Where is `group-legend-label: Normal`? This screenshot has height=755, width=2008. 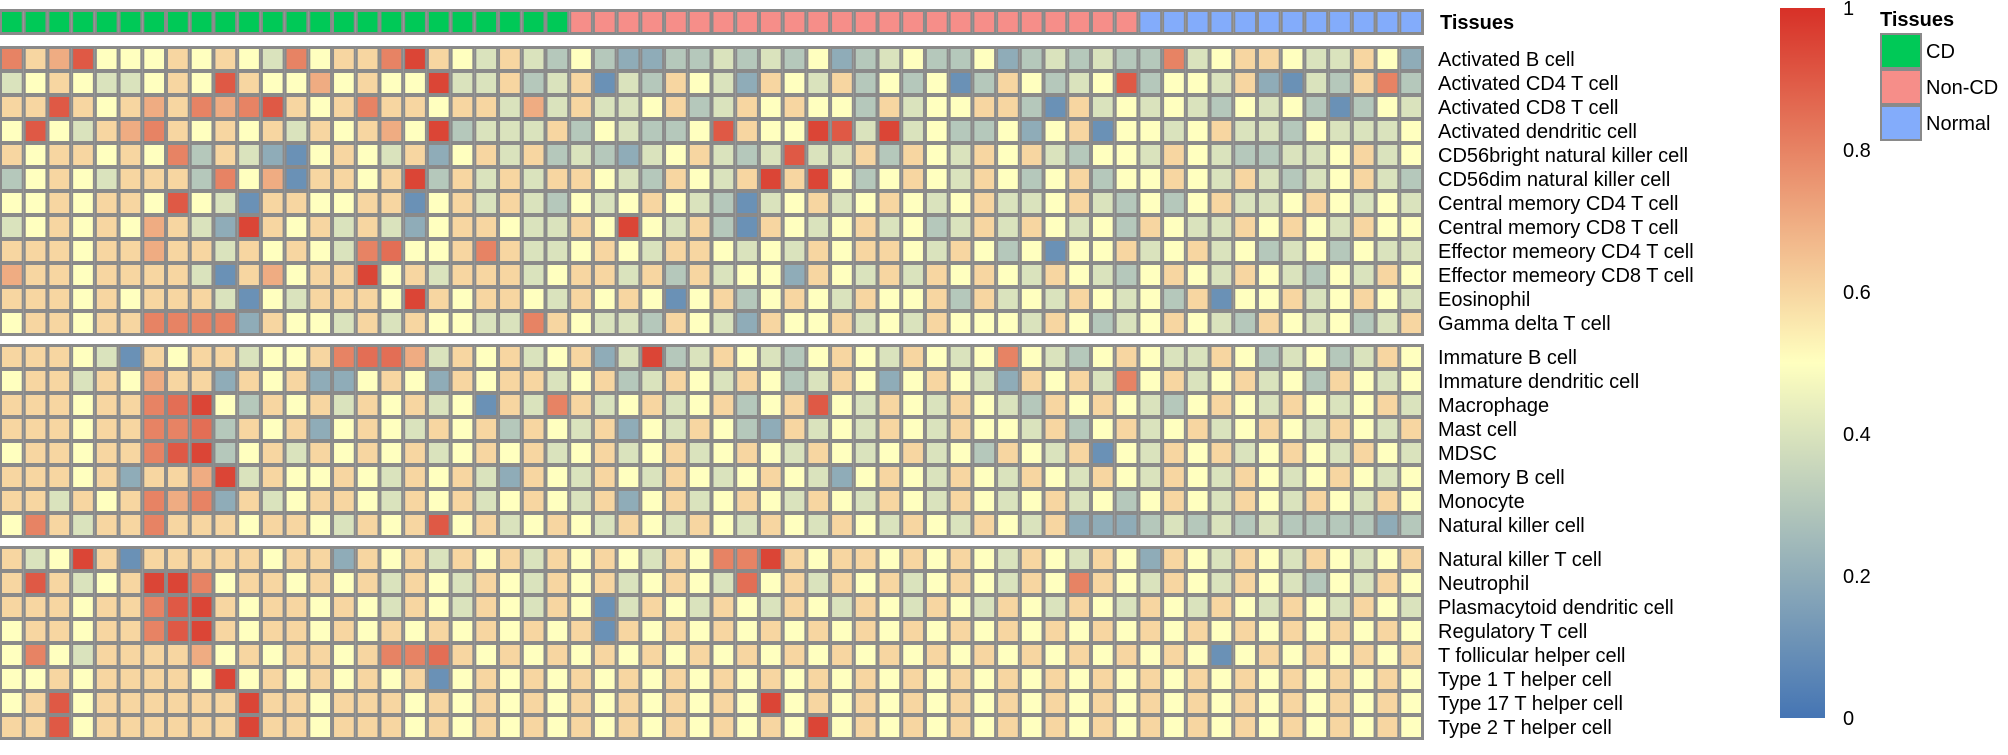 group-legend-label: Normal is located at coordinates (1958, 124).